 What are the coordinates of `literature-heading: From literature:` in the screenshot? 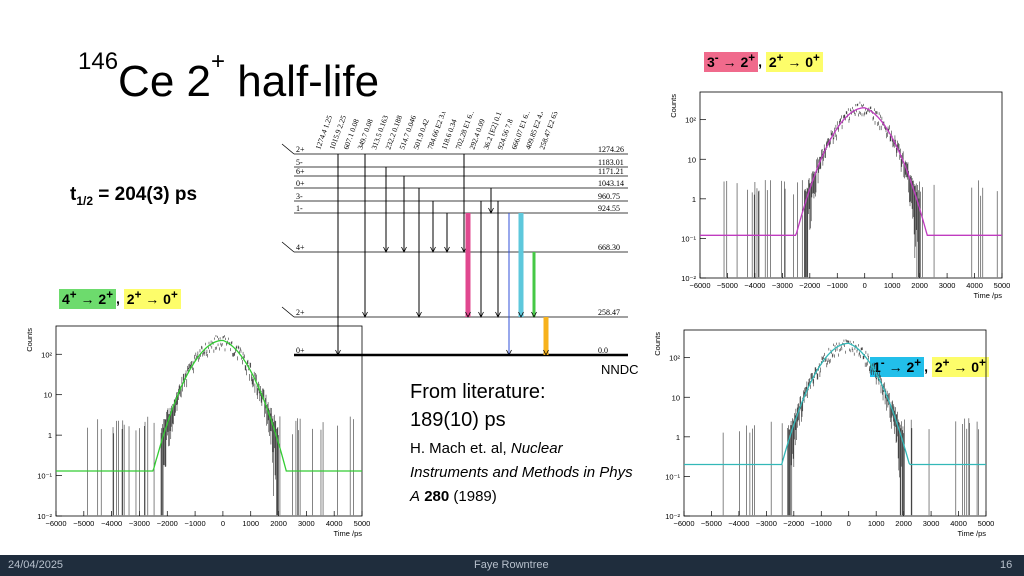 It's located at (478, 392).